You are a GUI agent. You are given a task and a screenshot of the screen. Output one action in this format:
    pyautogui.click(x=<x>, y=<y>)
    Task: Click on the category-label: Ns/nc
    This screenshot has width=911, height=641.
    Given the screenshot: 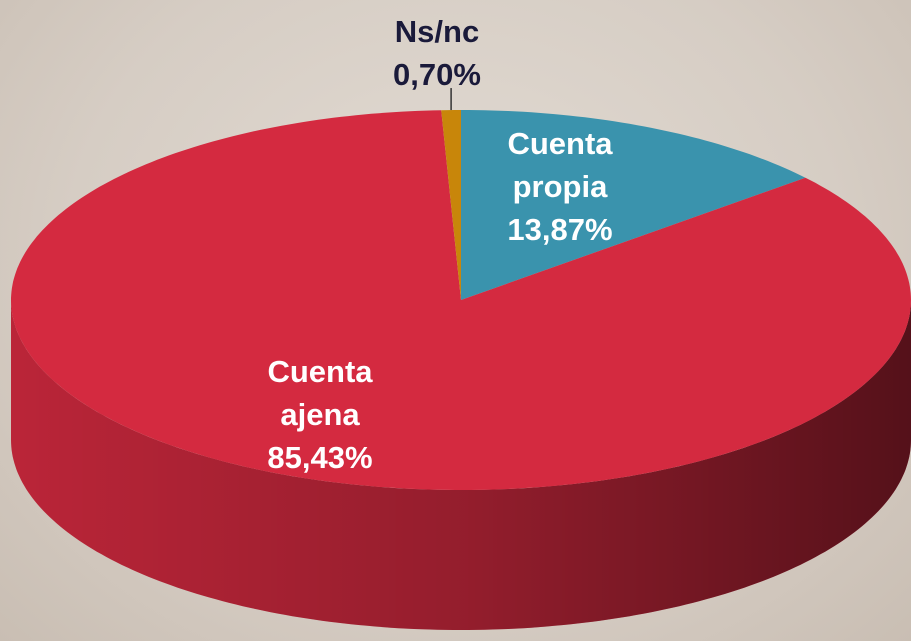 What is the action you would take?
    pyautogui.click(x=437, y=31)
    